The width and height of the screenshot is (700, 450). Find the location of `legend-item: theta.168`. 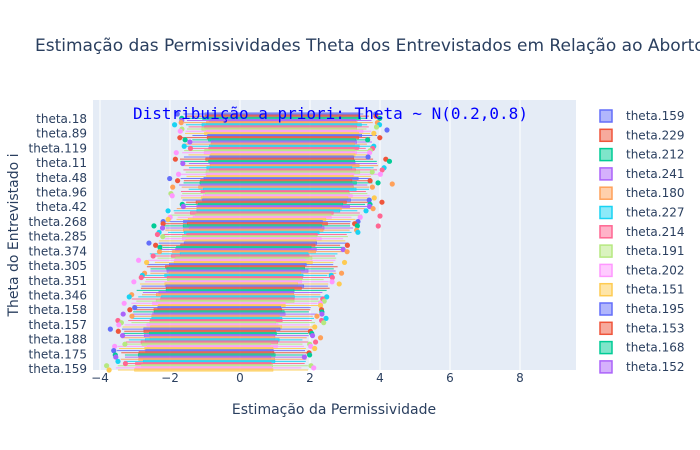

legend-item: theta.168 is located at coordinates (641, 348).